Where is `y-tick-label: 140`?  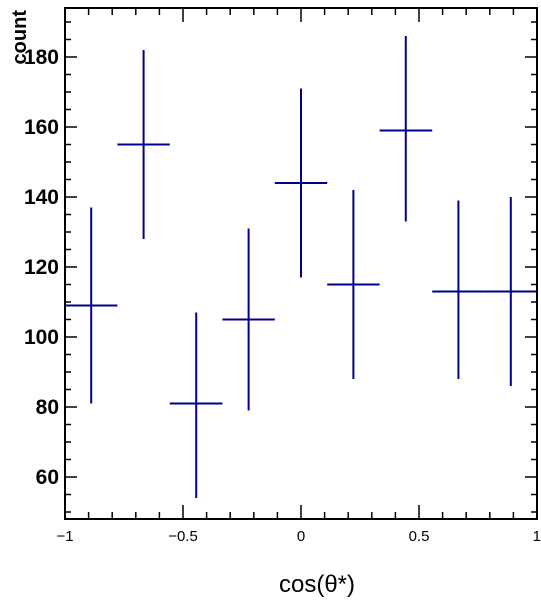
y-tick-label: 140 is located at coordinates (41, 197).